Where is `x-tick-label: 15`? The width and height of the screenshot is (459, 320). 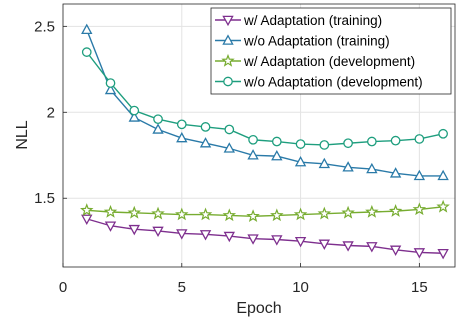
x-tick-label: 15 is located at coordinates (419, 287).